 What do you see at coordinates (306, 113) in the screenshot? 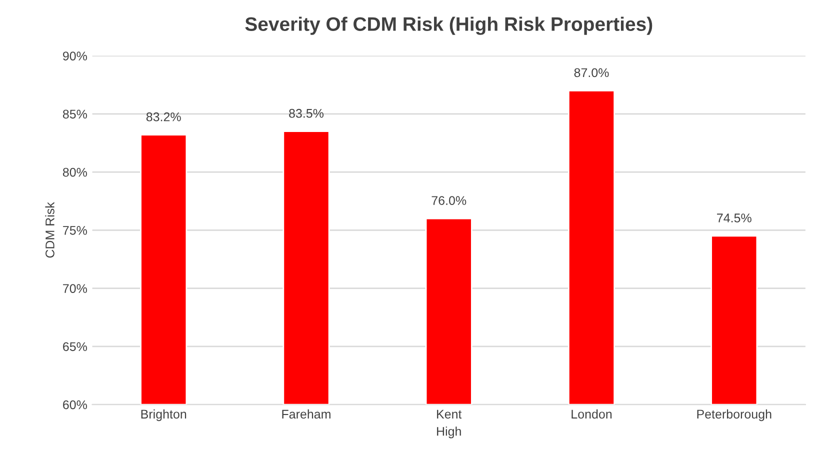
I see `data-label: 83.5%` at bounding box center [306, 113].